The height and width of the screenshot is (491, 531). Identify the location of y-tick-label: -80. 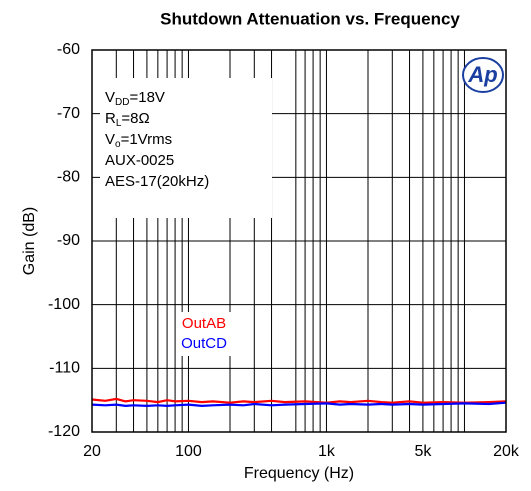
(68, 177).